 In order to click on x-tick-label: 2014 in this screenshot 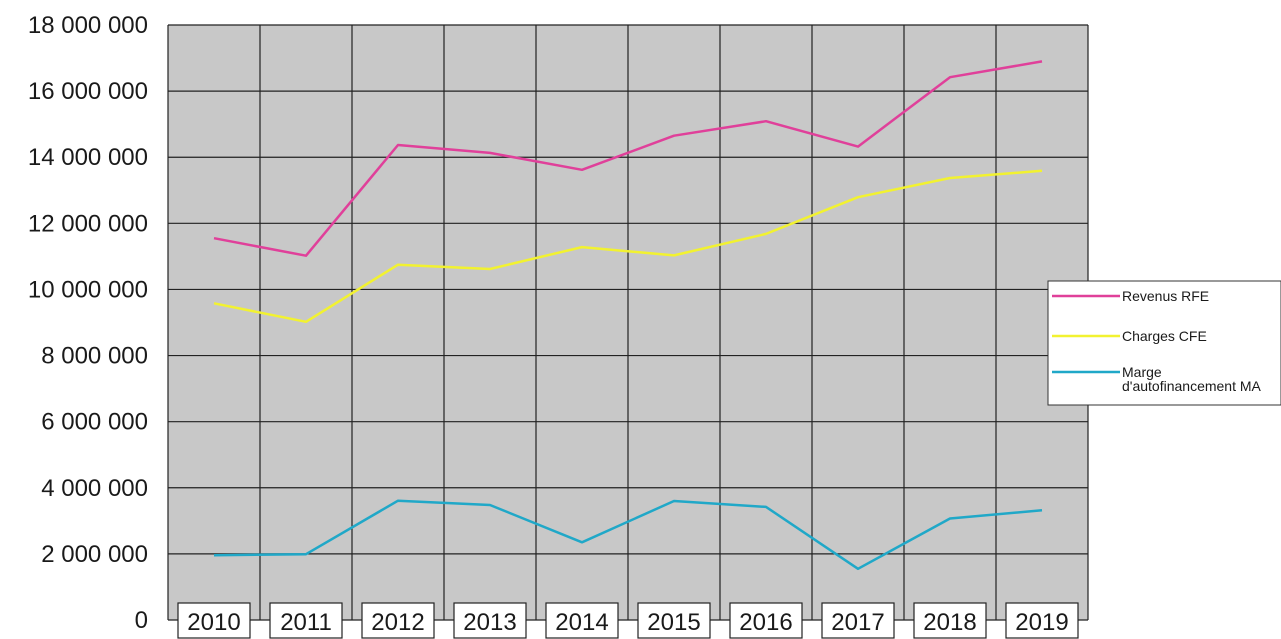, I will do `click(581, 622)`.